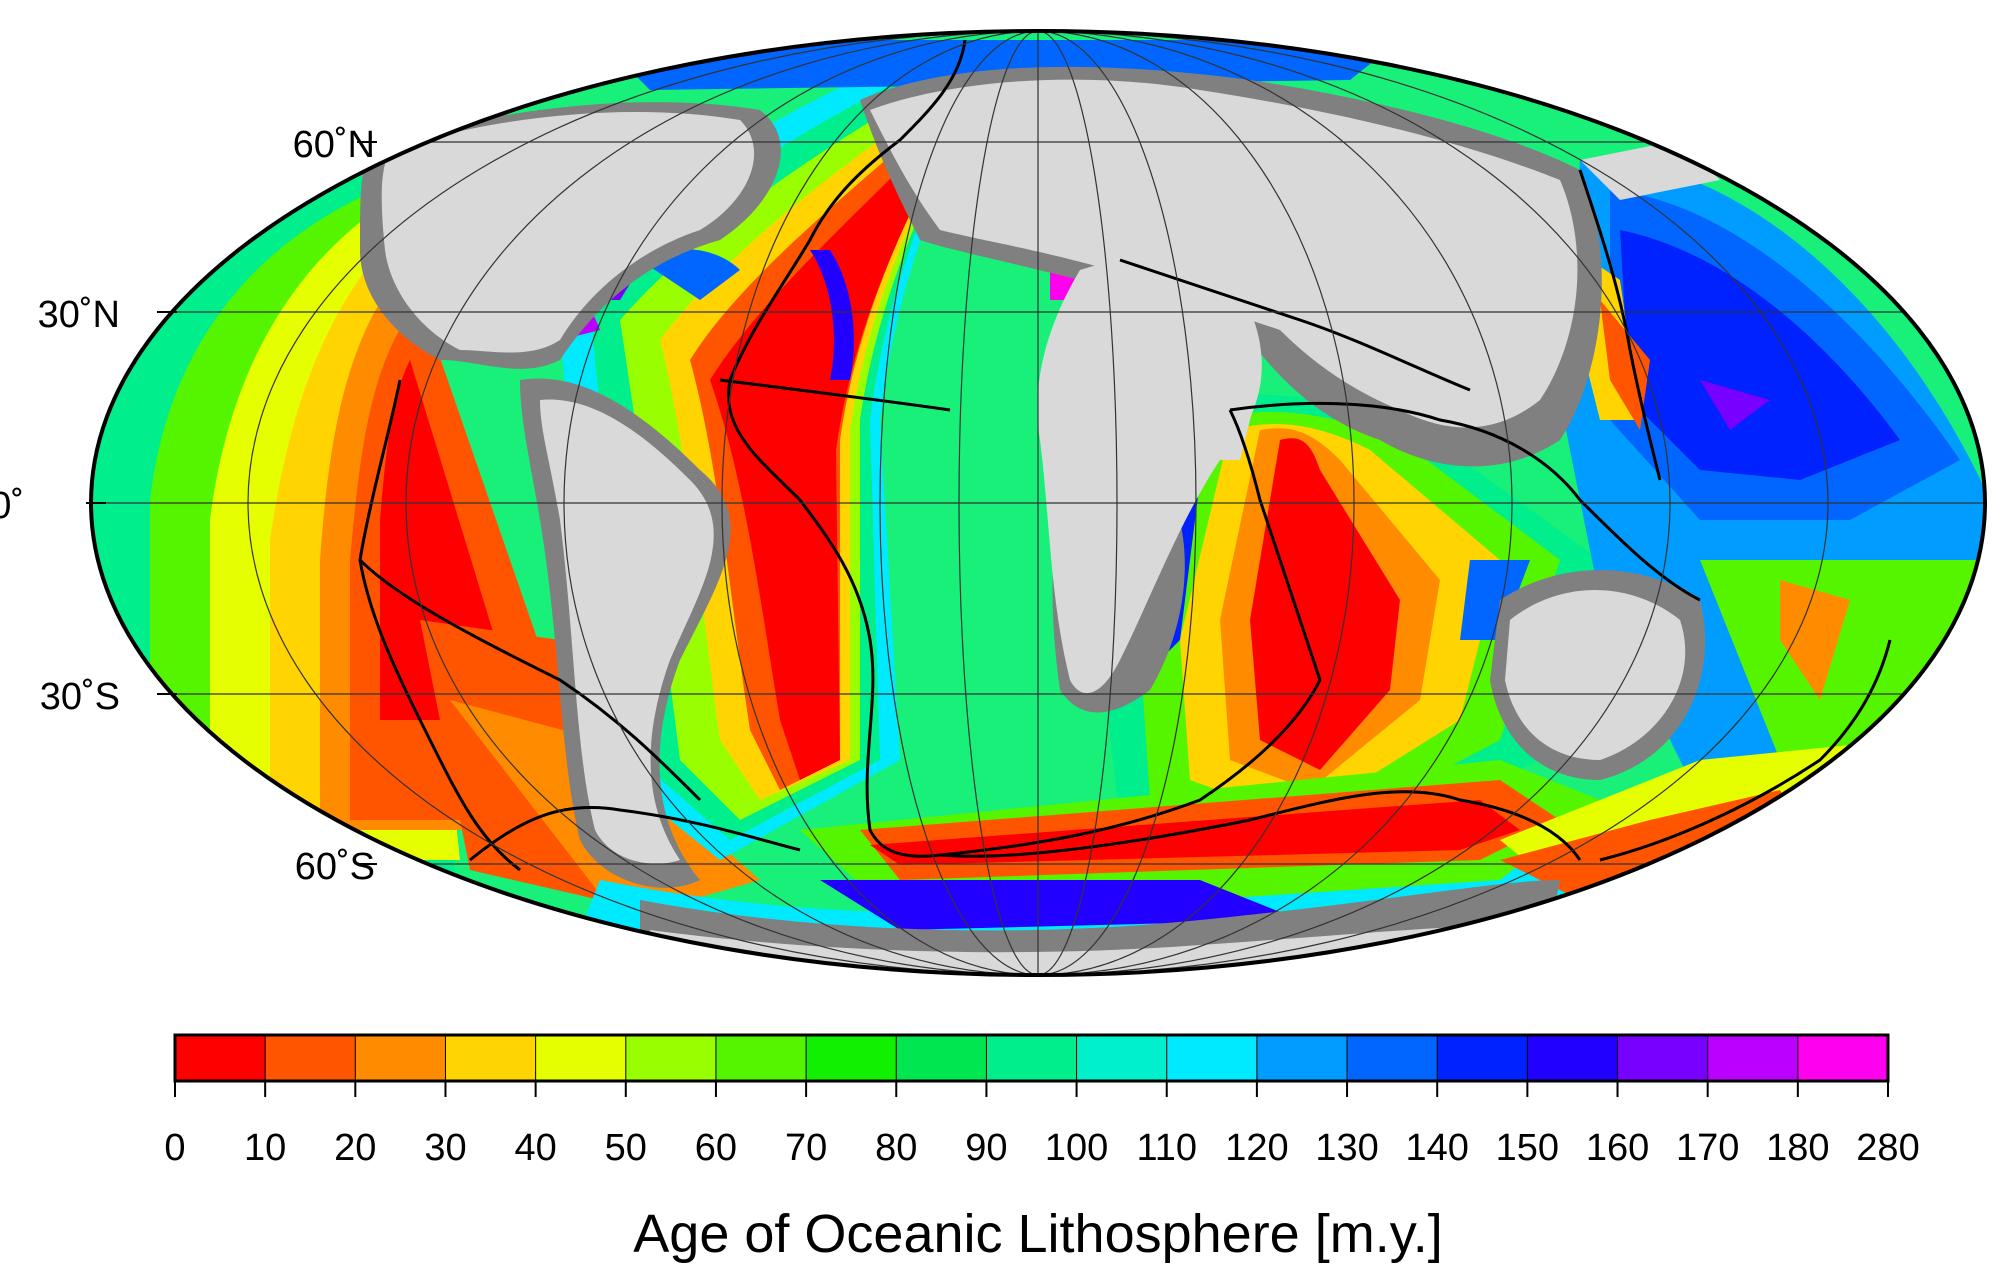  I want to click on latitude-label-60n: 60˚N, so click(334, 145).